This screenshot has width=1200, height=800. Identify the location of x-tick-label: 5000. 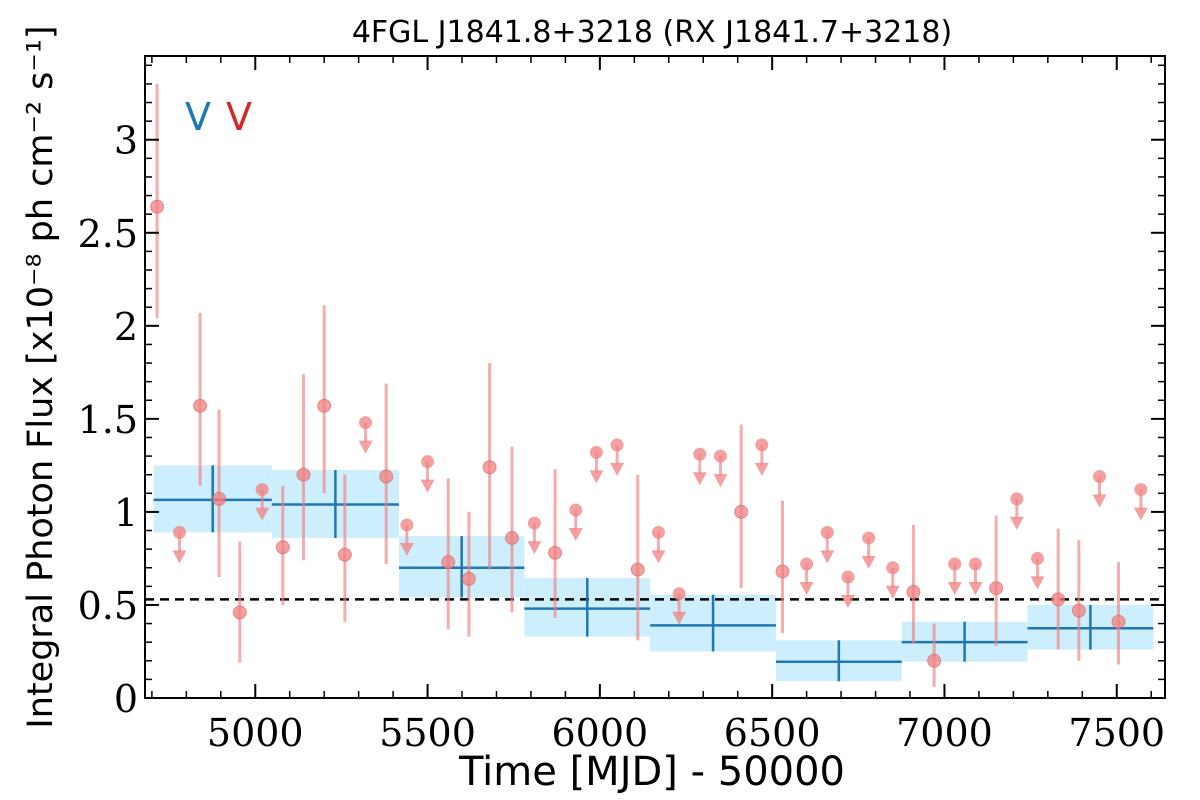
(255, 733).